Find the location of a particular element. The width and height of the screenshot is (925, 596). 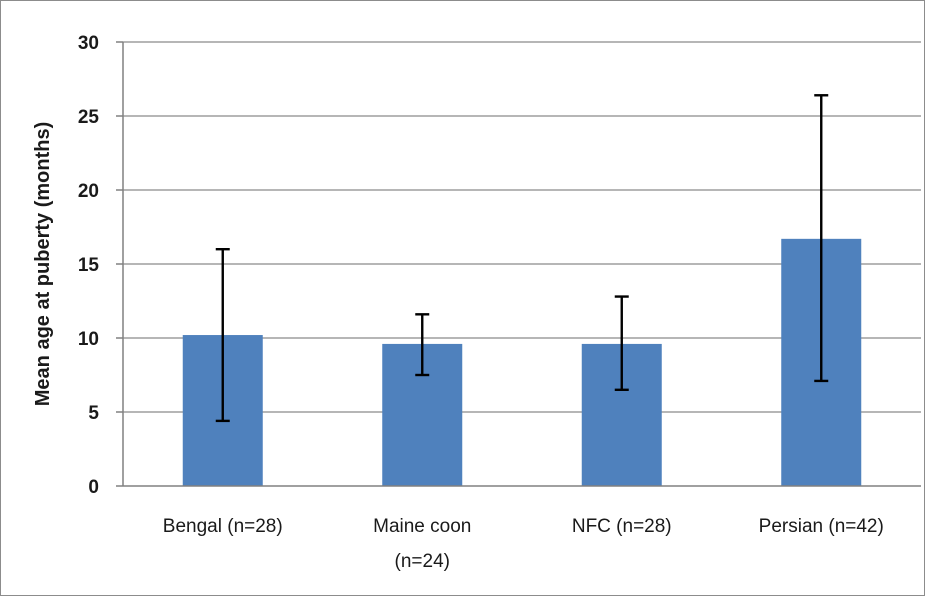

x-tick-label-1-line-0: Maine coon is located at coordinates (422, 526).